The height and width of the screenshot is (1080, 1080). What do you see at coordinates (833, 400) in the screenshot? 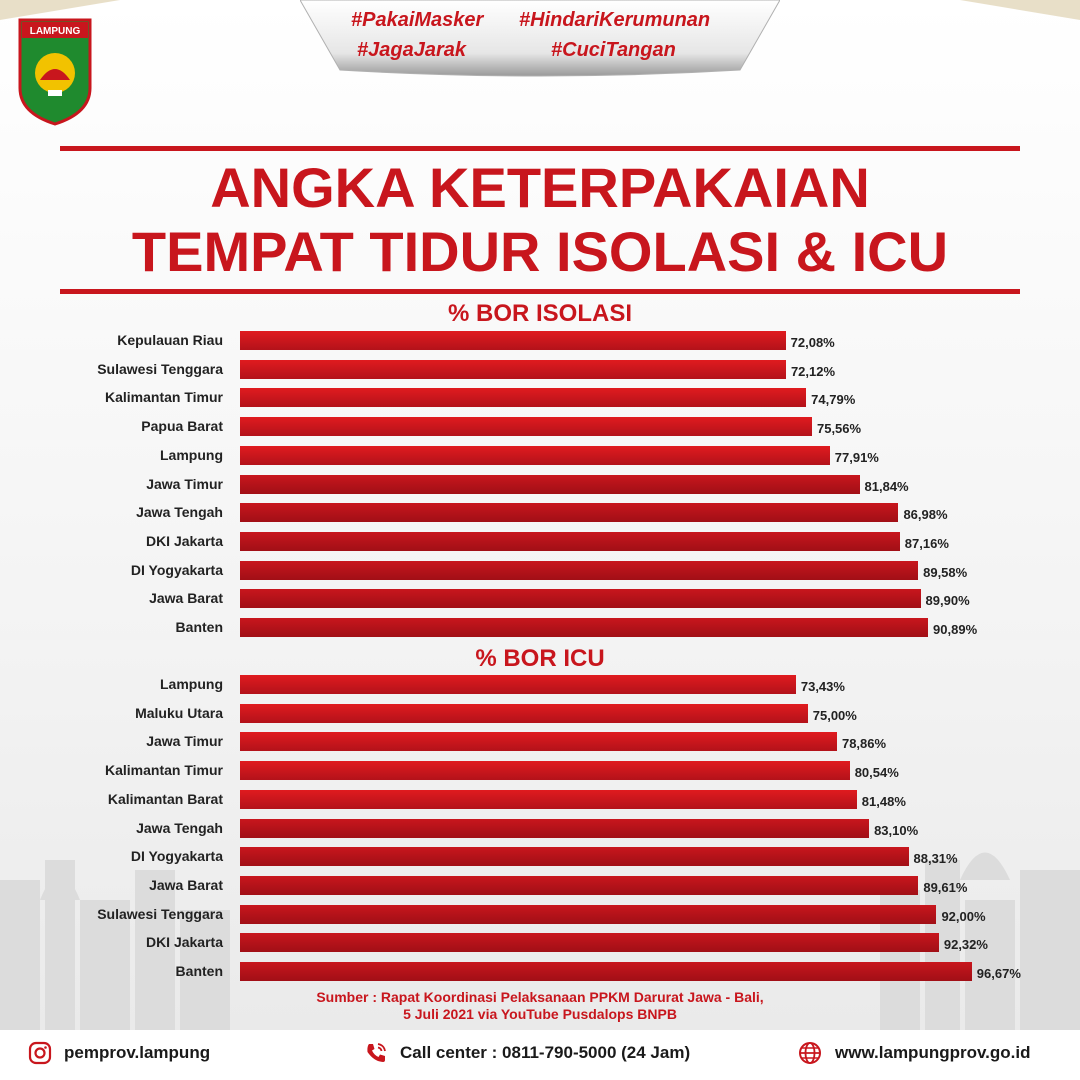
I see `bar-value-label: 74,79%` at bounding box center [833, 400].